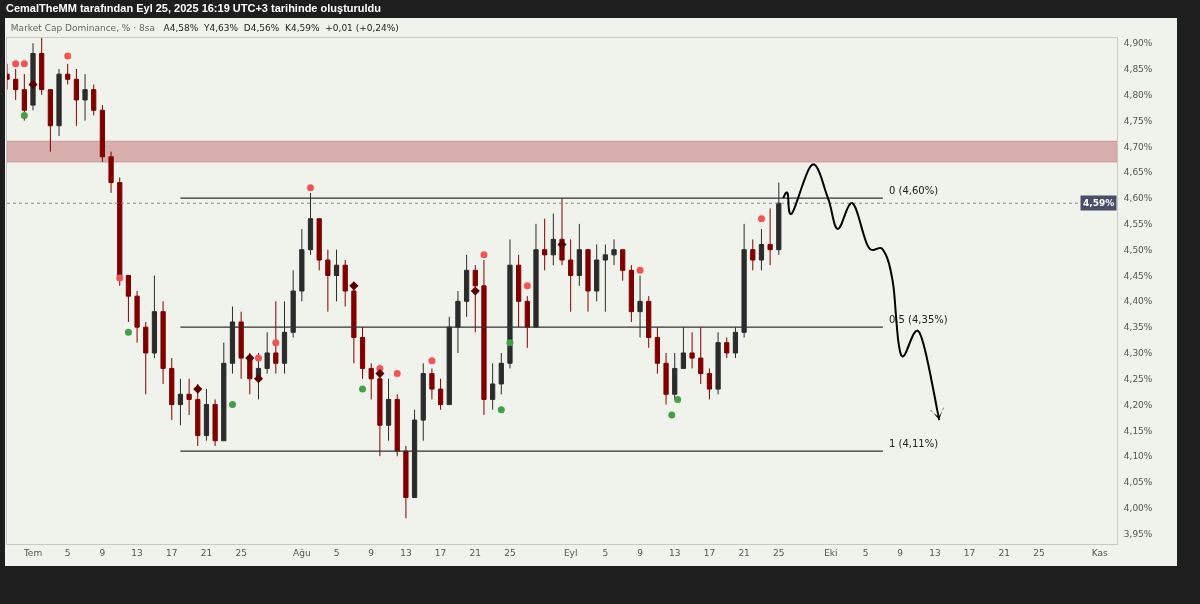 Image resolution: width=1200 pixels, height=604 pixels. What do you see at coordinates (914, 443) in the screenshot?
I see `series-label: 1 (4,11%)` at bounding box center [914, 443].